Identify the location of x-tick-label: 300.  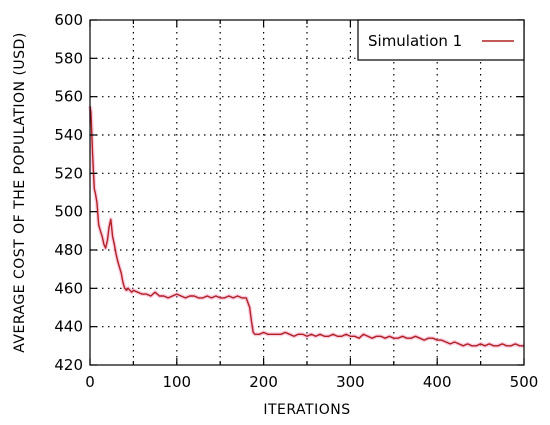
(350, 382).